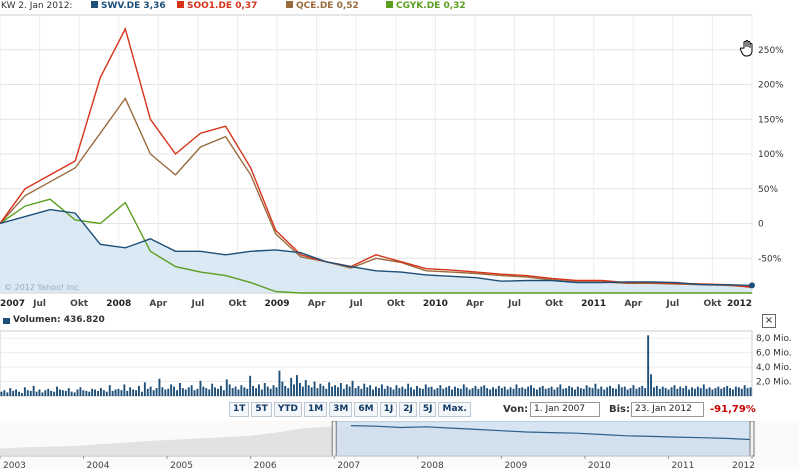  I want to click on x-tick-label: 2010, so click(435, 304).